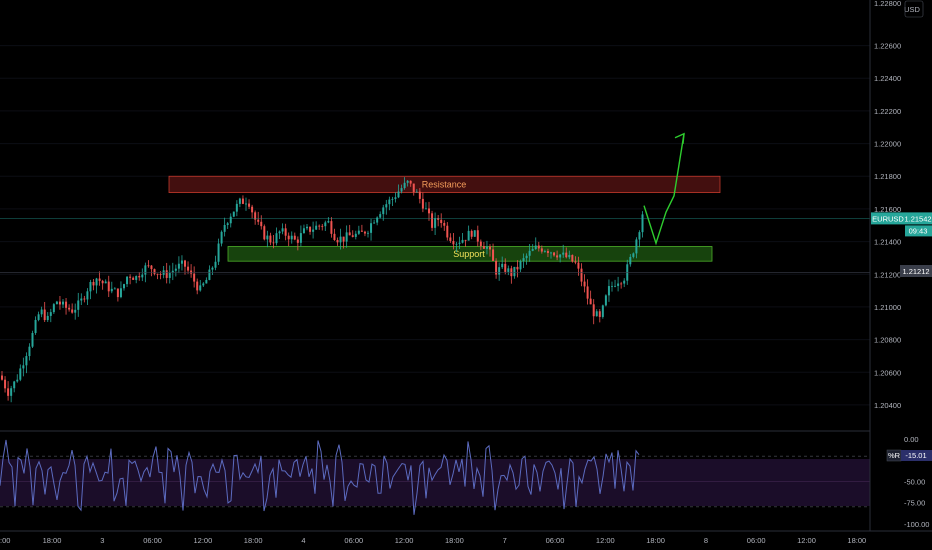  What do you see at coordinates (887, 209) in the screenshot?
I see `price-tick-label: 1.21600` at bounding box center [887, 209].